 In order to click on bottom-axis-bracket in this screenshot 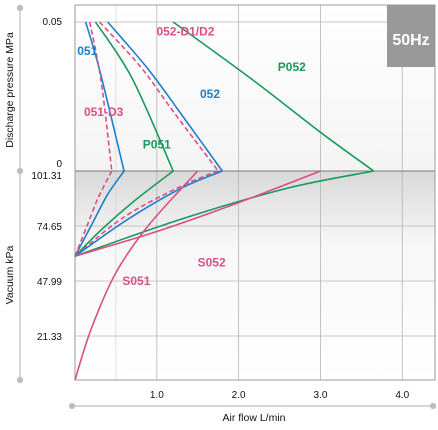, I will do `click(252, 406)`.